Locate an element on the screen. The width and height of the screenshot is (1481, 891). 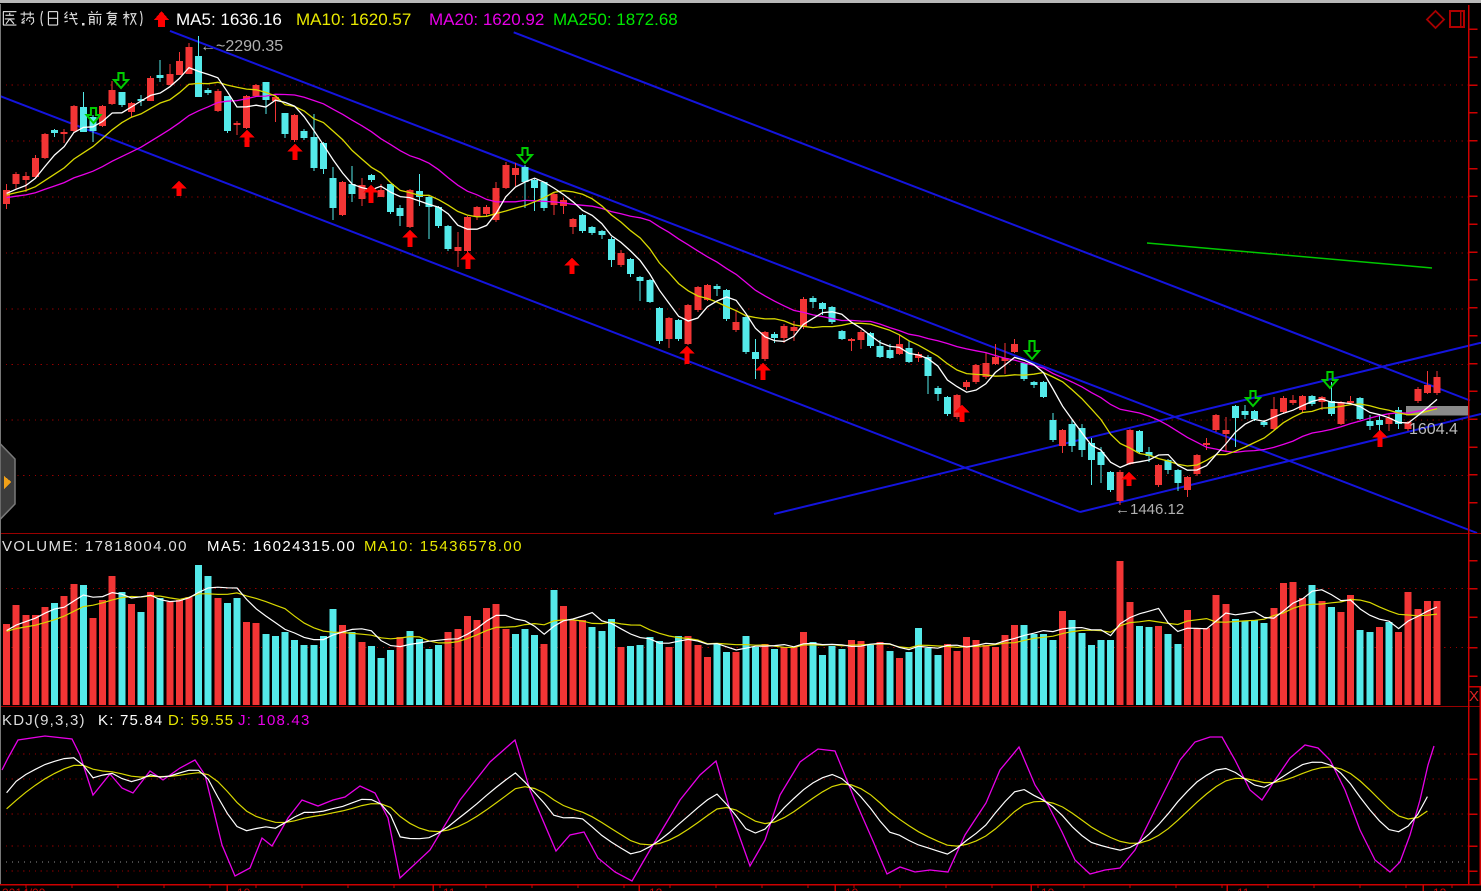
svg-text: ←1446.12 is located at coordinates (1149, 509).